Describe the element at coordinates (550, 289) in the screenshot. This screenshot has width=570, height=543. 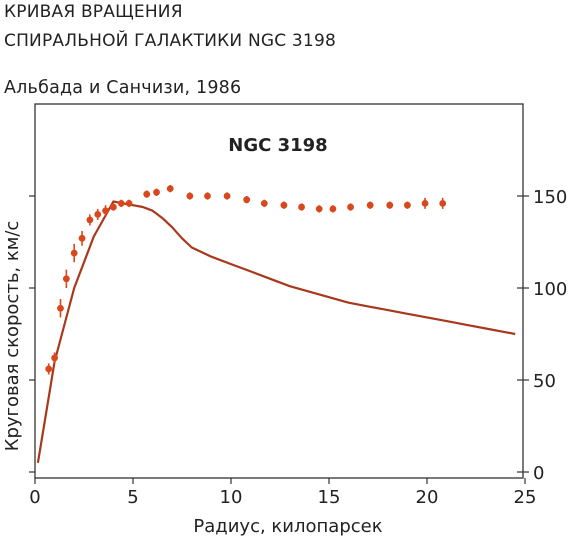
I see `y-tick-label: 100` at that location.